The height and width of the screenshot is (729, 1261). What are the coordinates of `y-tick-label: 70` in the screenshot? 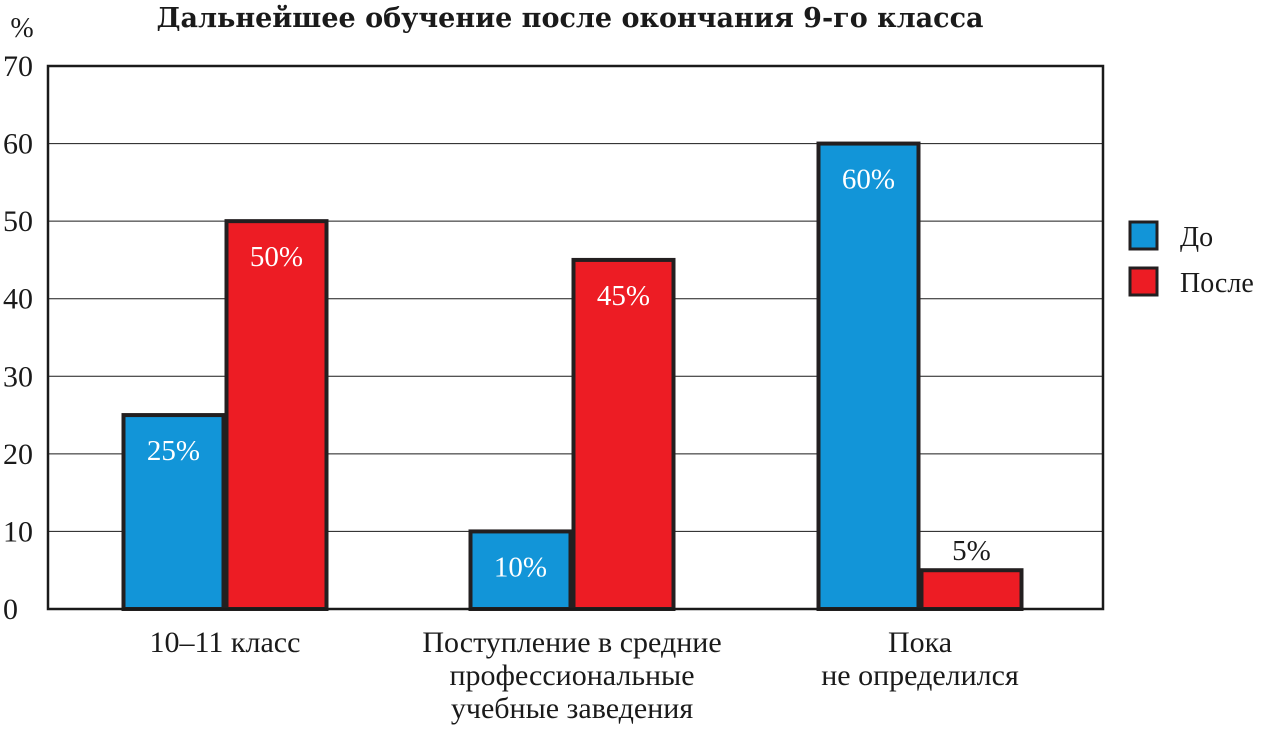 It's located at (18, 66).